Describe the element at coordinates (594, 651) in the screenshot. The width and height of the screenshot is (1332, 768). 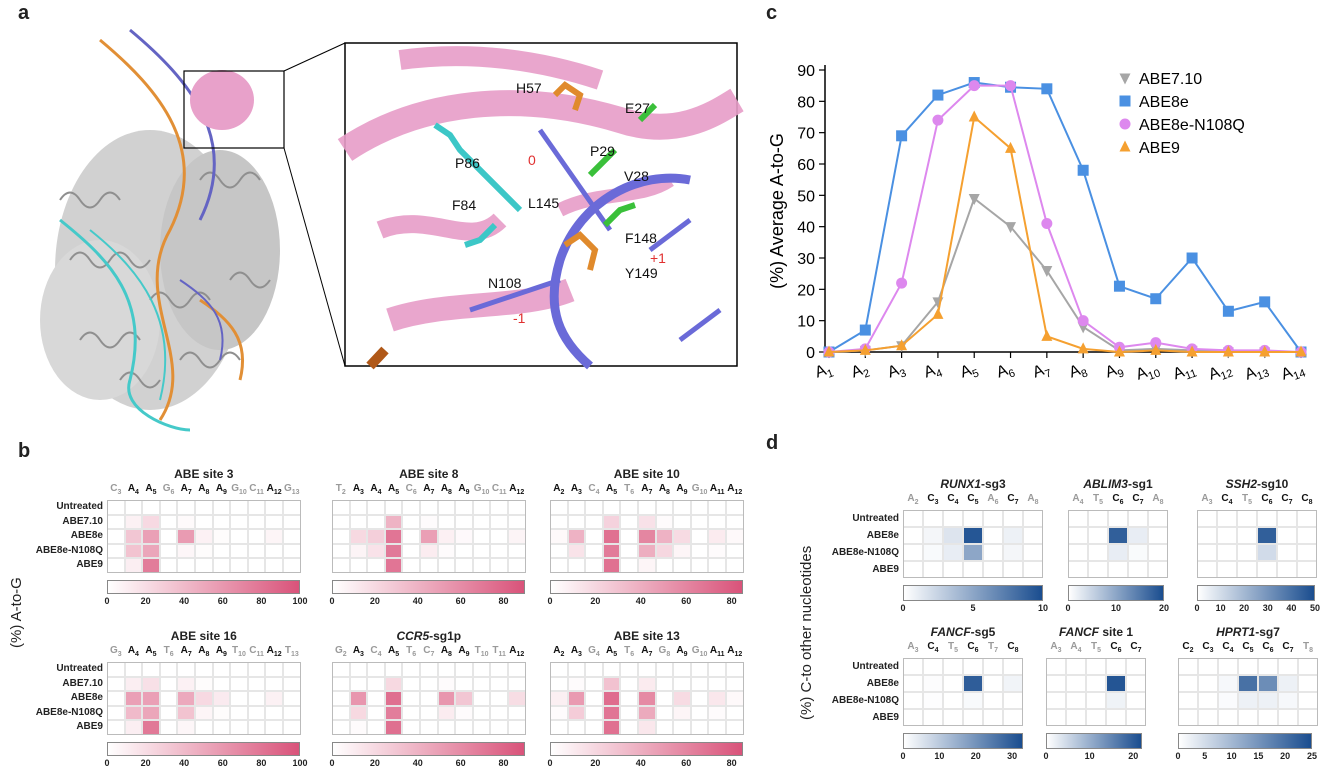
I see `sequence-nucleotide: G4` at that location.